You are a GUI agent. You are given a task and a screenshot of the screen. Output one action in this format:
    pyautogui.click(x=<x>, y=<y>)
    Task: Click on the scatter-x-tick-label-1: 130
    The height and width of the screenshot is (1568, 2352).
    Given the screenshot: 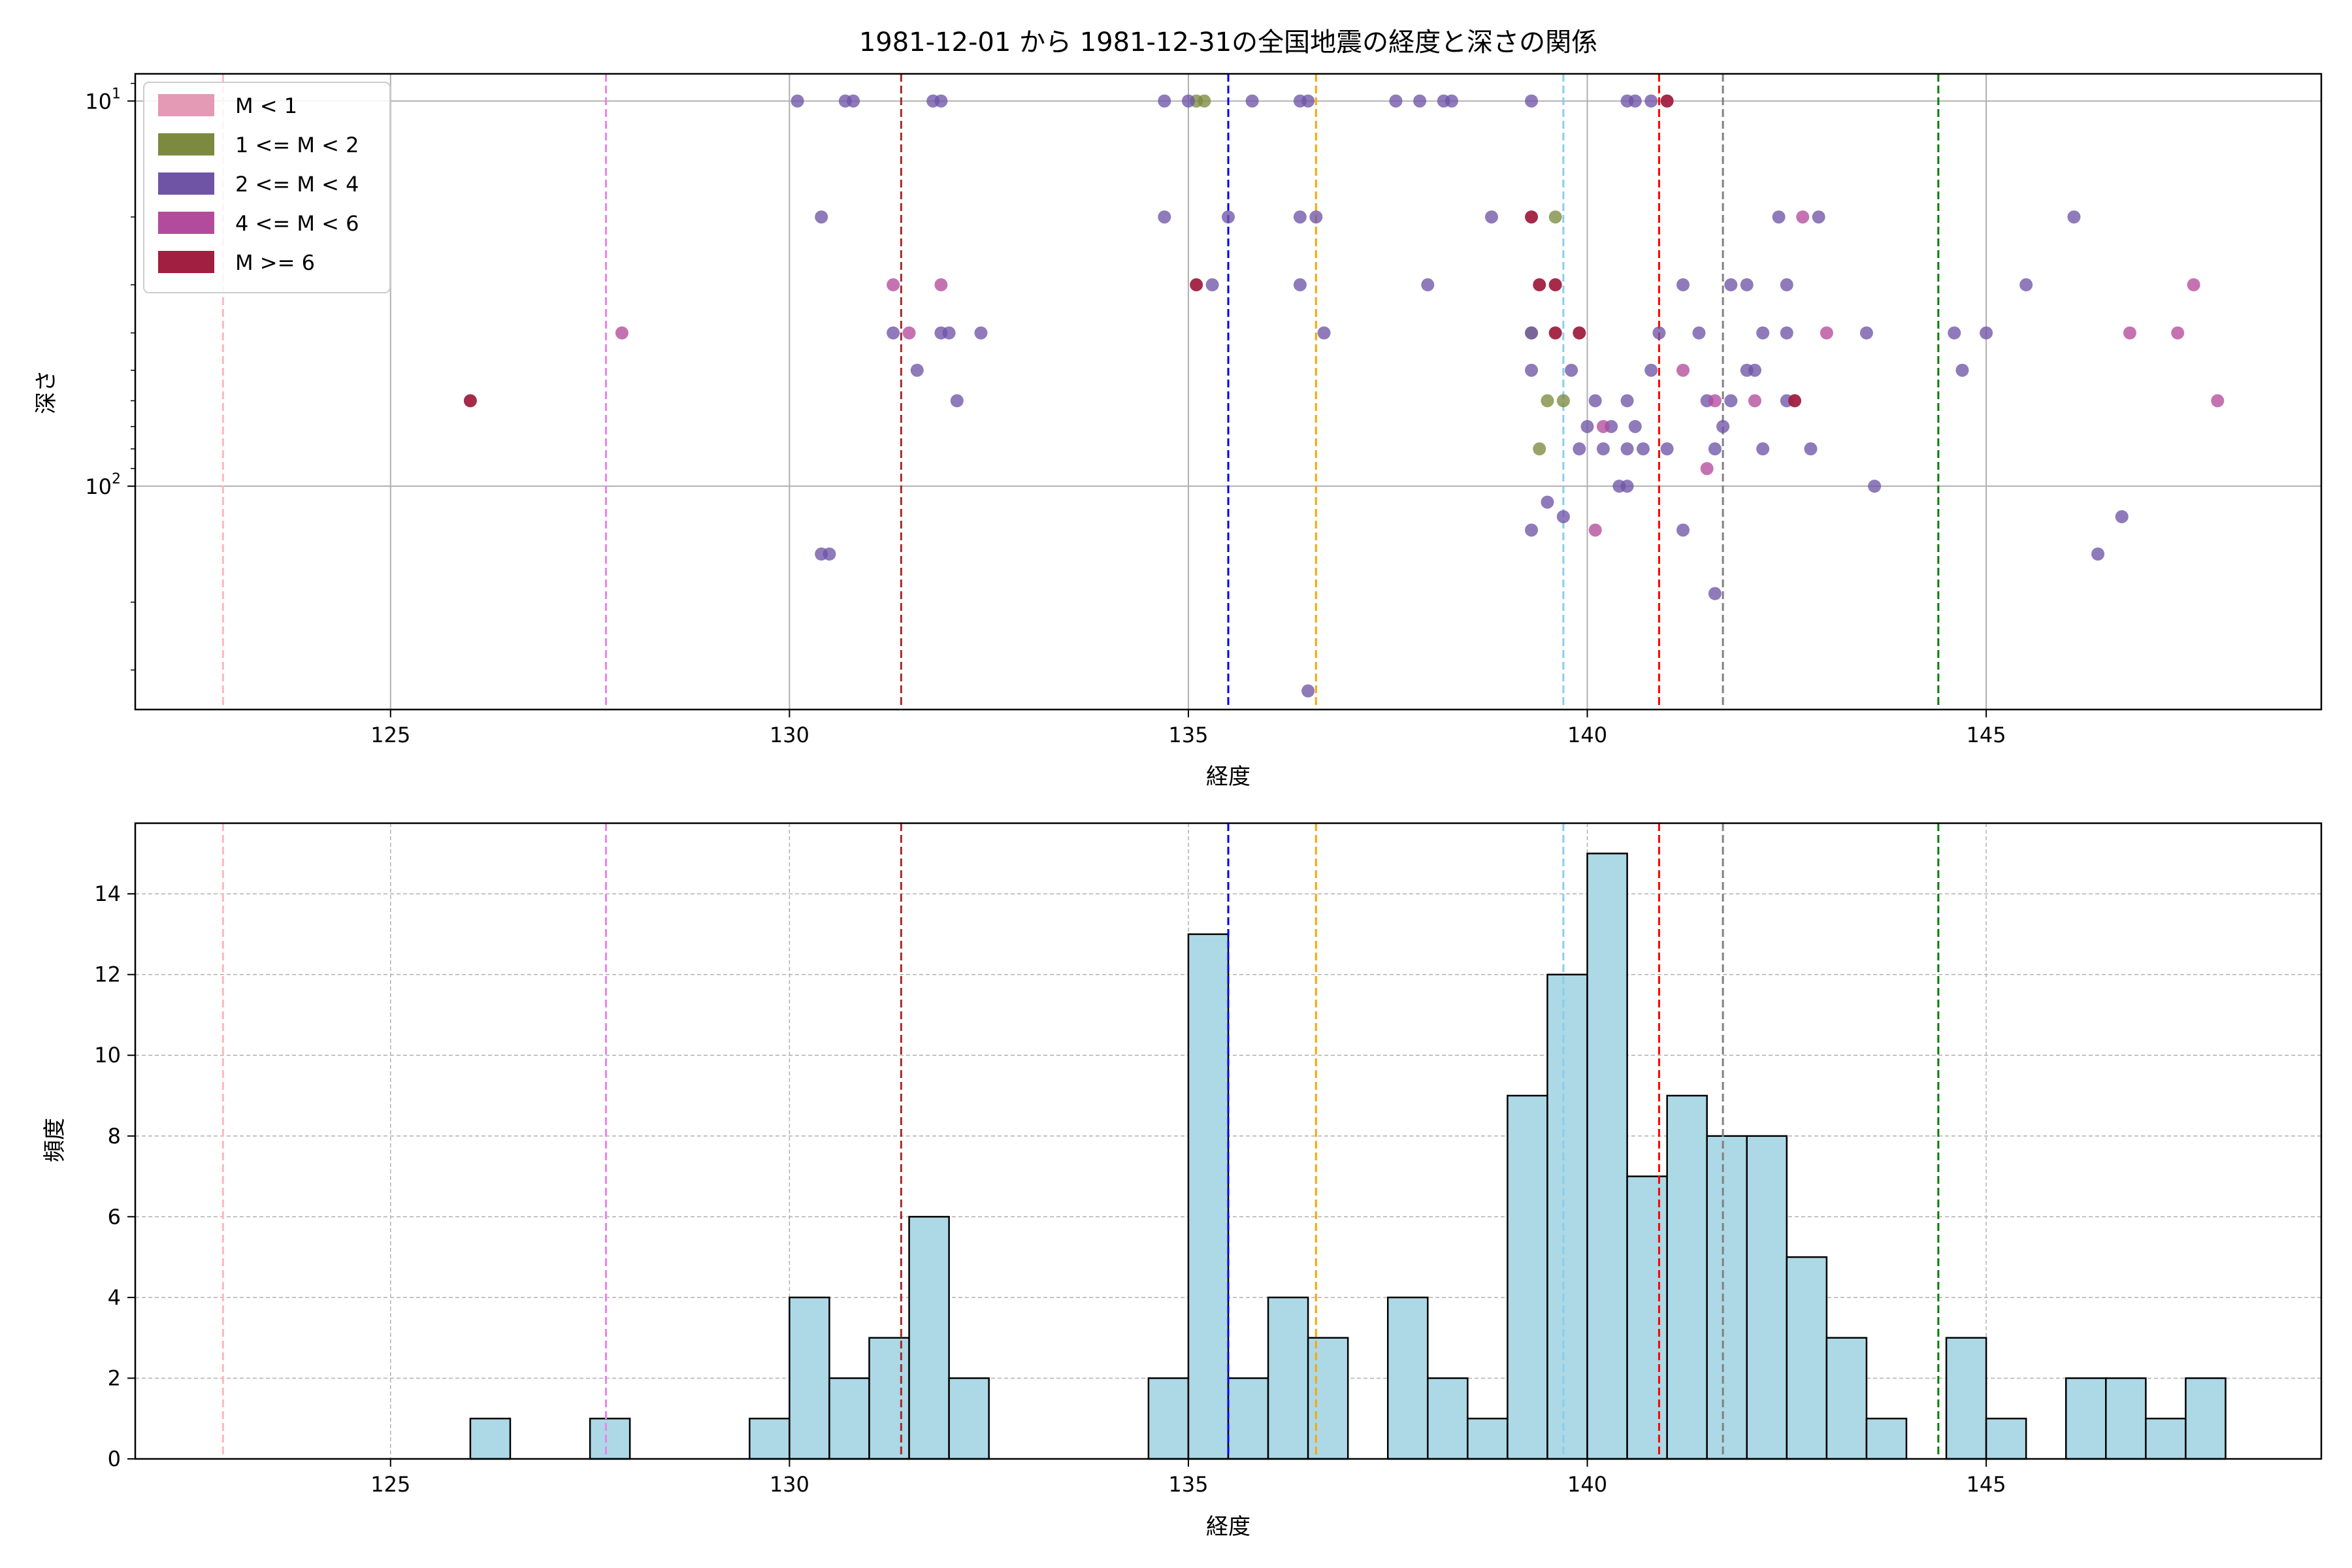 What is the action you would take?
    pyautogui.click(x=789, y=735)
    